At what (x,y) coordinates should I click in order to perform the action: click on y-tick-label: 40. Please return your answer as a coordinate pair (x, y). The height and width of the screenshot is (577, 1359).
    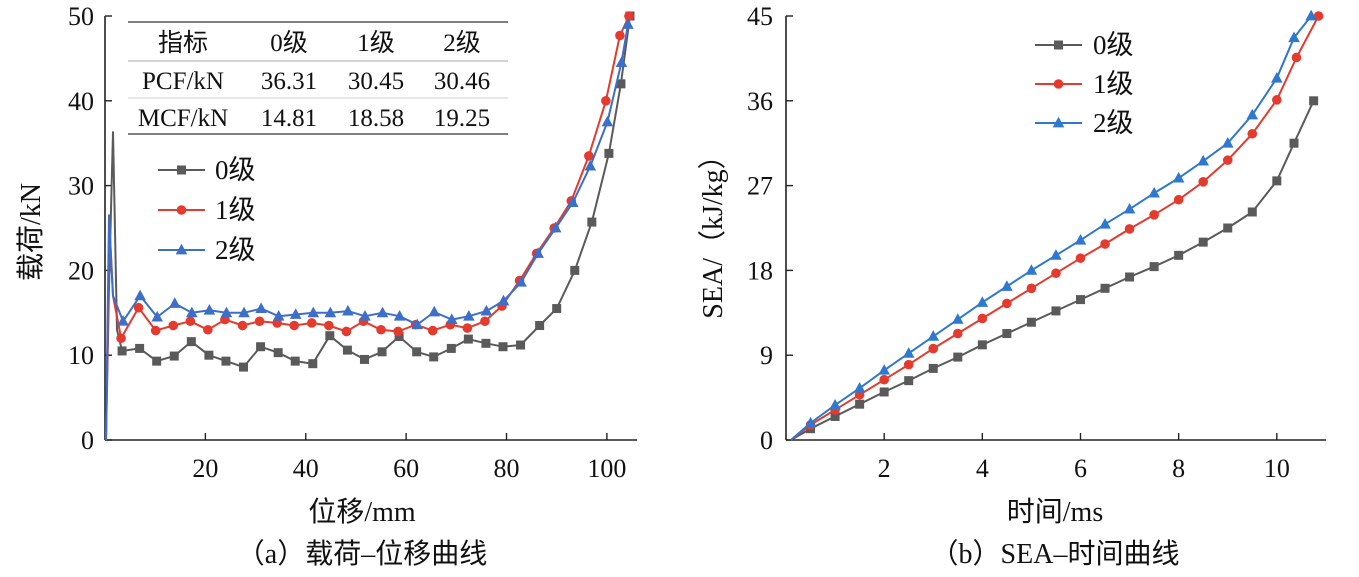
    Looking at the image, I should click on (81, 101).